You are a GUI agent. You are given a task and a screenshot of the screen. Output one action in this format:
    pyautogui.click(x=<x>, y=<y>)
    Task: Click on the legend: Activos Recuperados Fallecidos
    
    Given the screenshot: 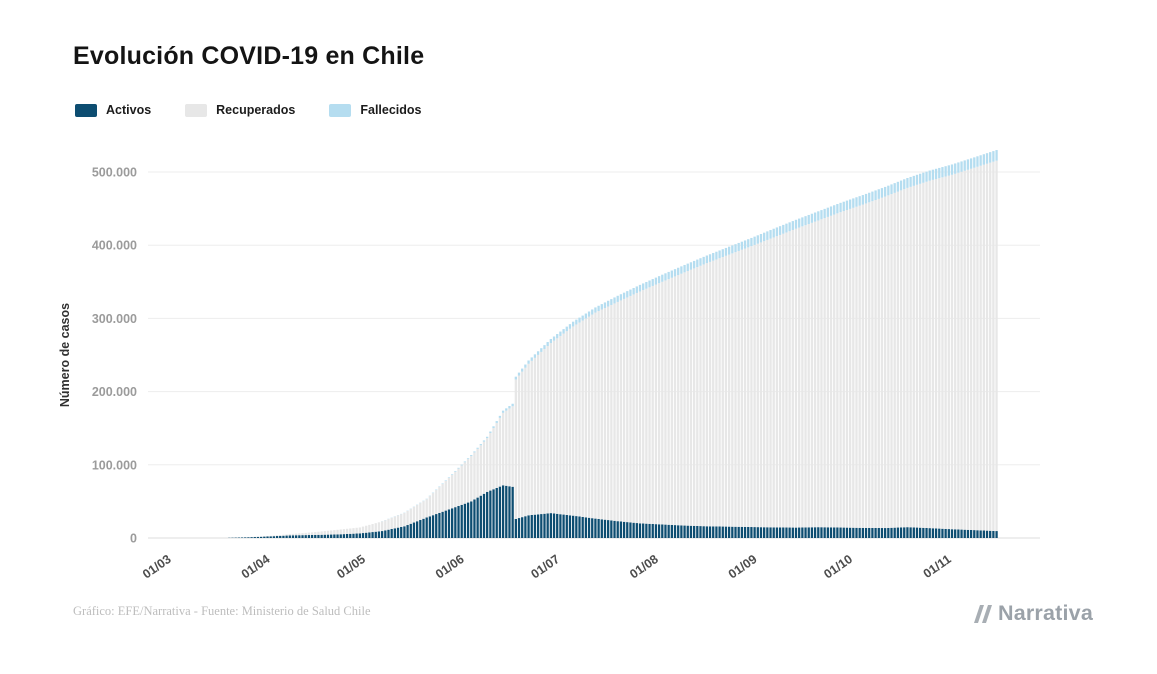 What is the action you would take?
    pyautogui.click(x=248, y=110)
    